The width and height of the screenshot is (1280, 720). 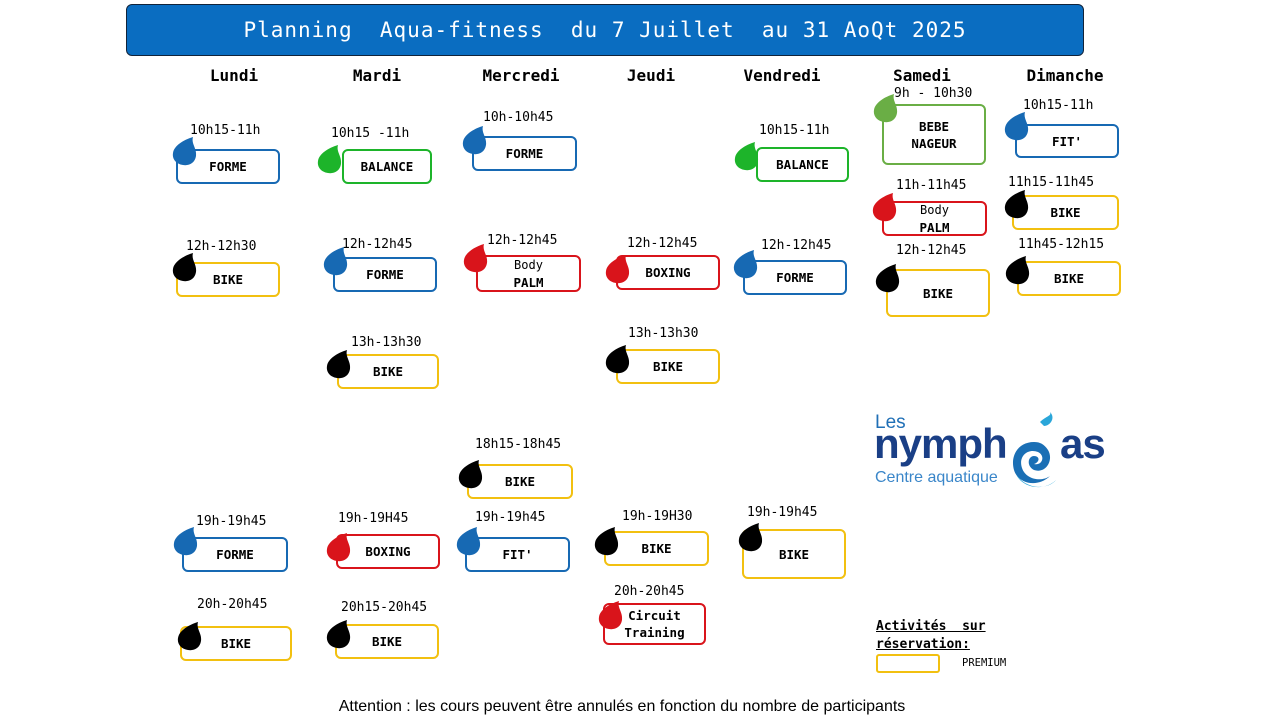 What do you see at coordinates (649, 591) in the screenshot?
I see `class-time: 20h-20h45` at bounding box center [649, 591].